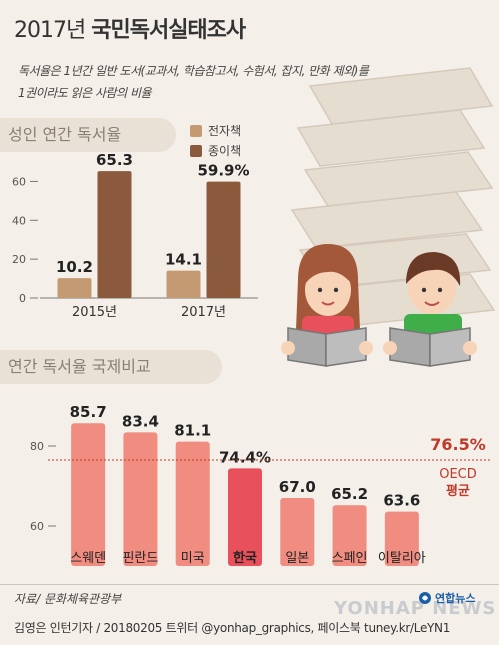 The image size is (499, 645). Describe the element at coordinates (223, 171) in the screenshot. I see `bar-value-label: 59.9%` at that location.